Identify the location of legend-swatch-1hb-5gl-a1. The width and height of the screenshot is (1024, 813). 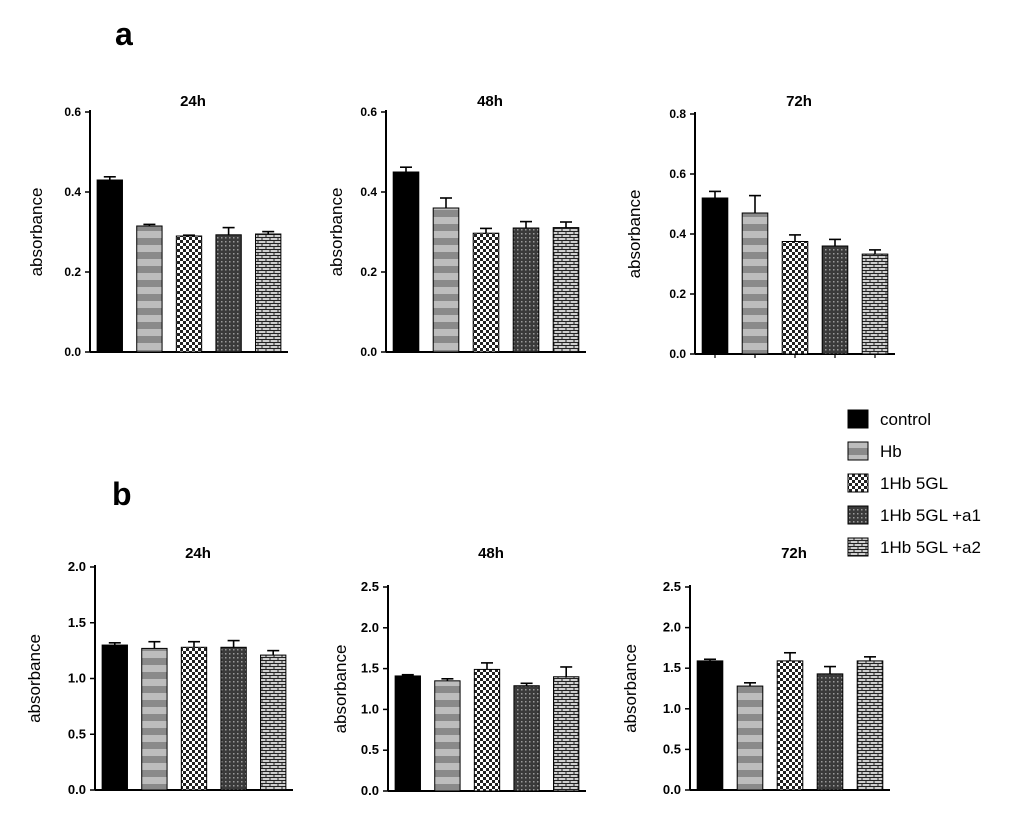
(858, 515).